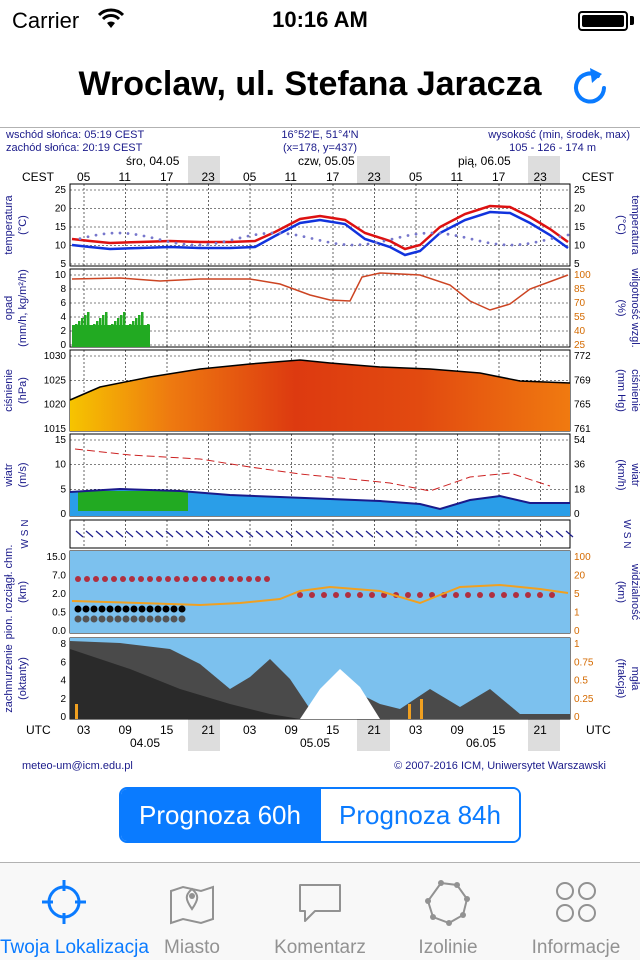 This screenshot has height=960, width=640. I want to click on tick-left: 1015, so click(55, 429).